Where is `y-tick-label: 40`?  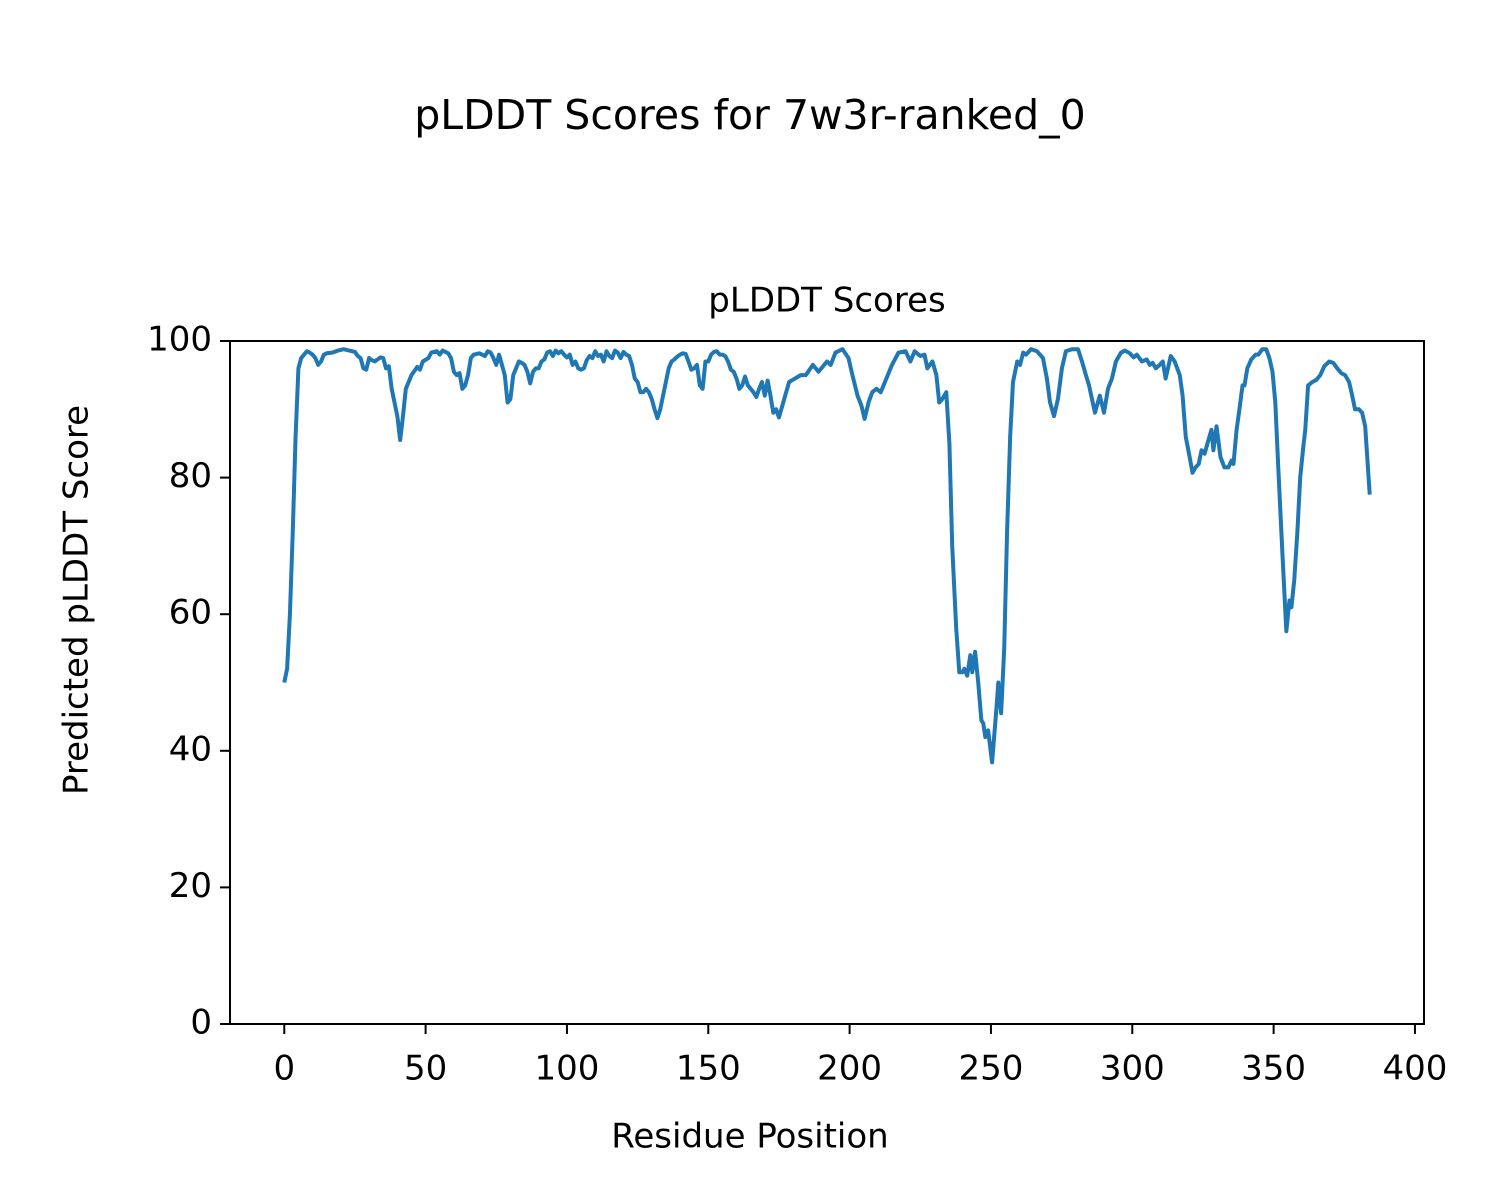
y-tick-label: 40 is located at coordinates (190, 749).